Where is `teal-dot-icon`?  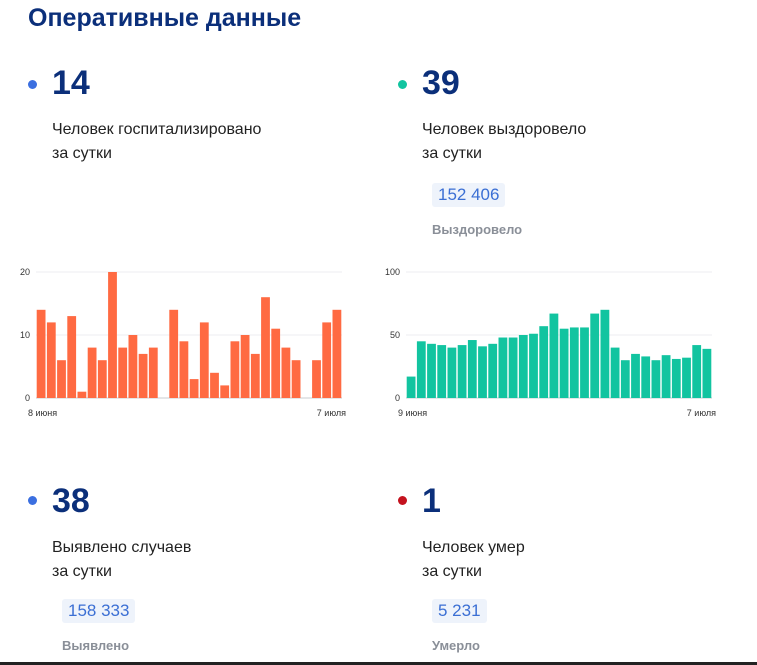
teal-dot-icon is located at coordinates (402, 84).